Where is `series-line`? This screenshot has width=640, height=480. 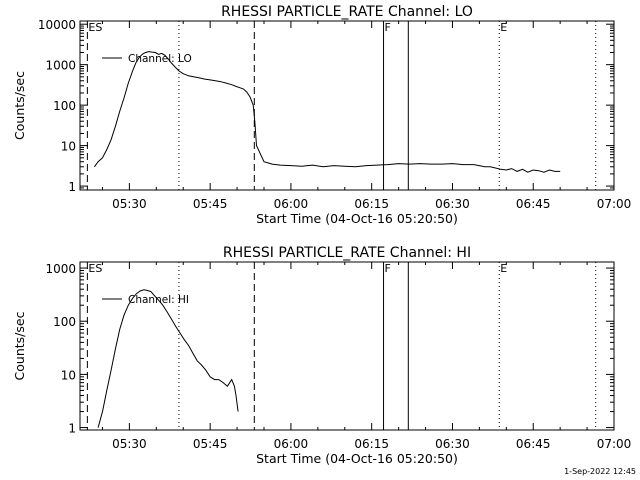
series-line is located at coordinates (168, 358).